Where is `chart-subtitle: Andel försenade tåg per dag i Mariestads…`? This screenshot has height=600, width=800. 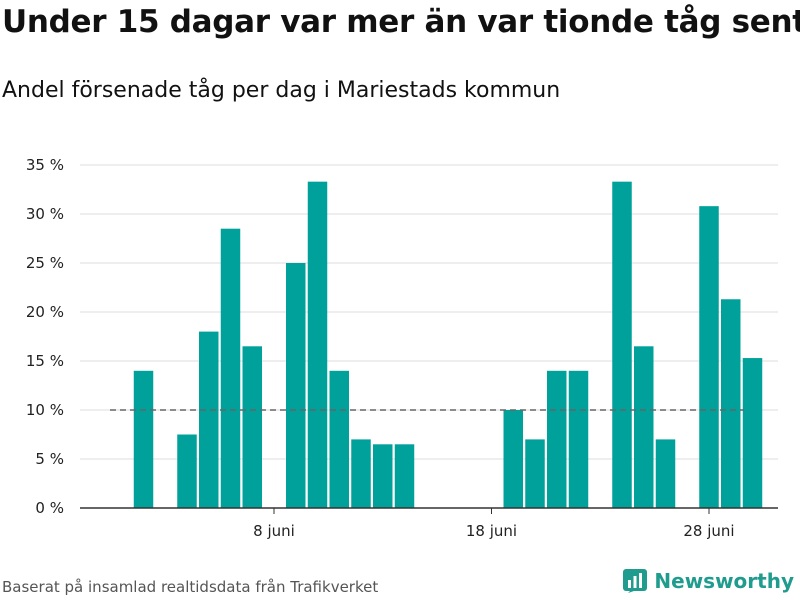 chart-subtitle: Andel försenade tåg per dag i Mariestads… is located at coordinates (281, 90).